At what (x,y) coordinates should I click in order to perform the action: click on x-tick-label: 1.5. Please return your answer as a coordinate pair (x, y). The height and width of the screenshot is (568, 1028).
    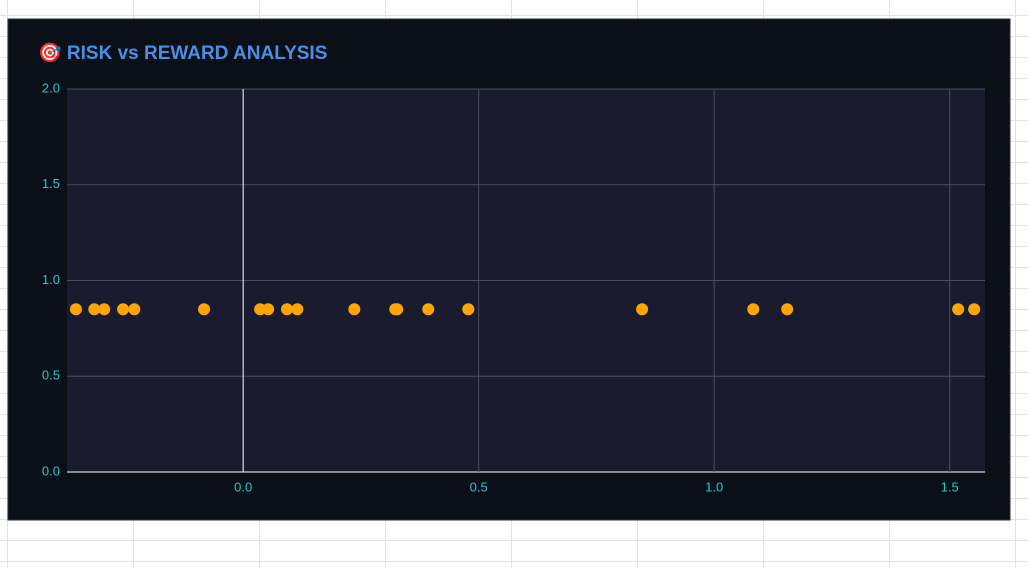
    Looking at the image, I should click on (950, 486).